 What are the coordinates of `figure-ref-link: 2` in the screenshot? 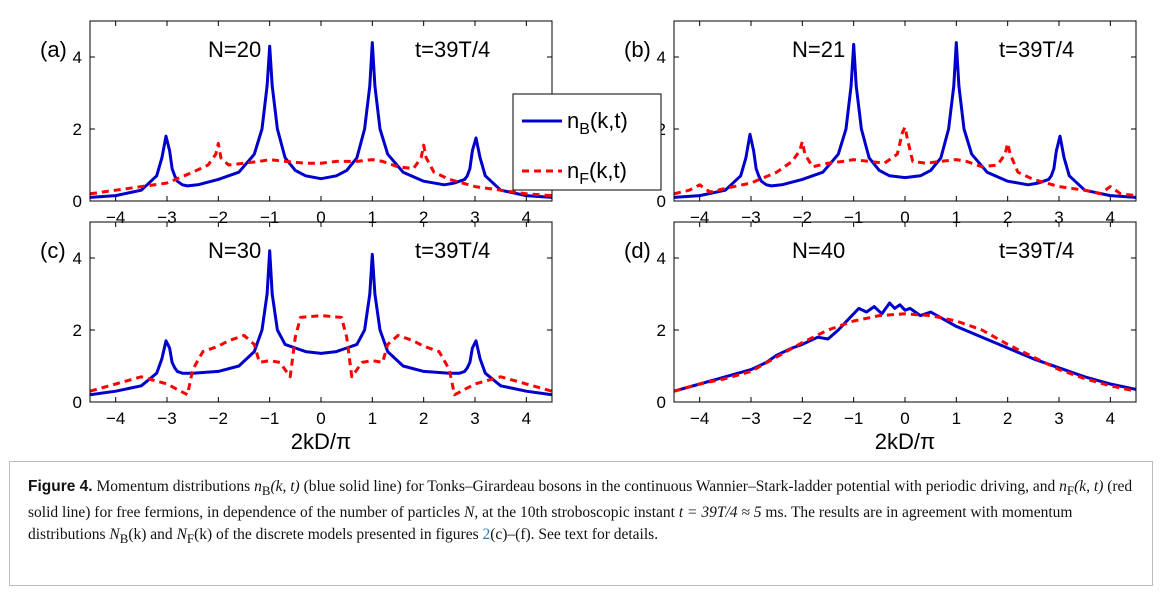 It's located at (486, 535).